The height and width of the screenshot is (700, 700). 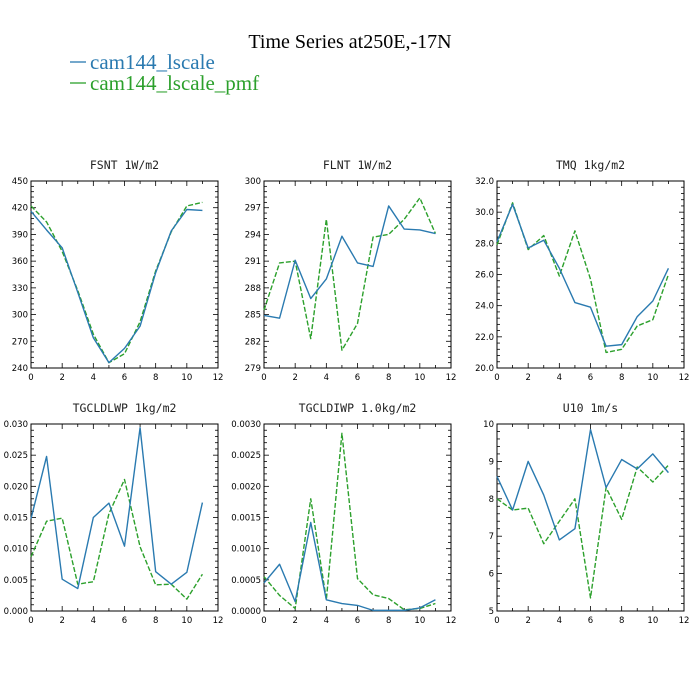 I want to click on y-tick-label: 30.0, so click(x=484, y=213).